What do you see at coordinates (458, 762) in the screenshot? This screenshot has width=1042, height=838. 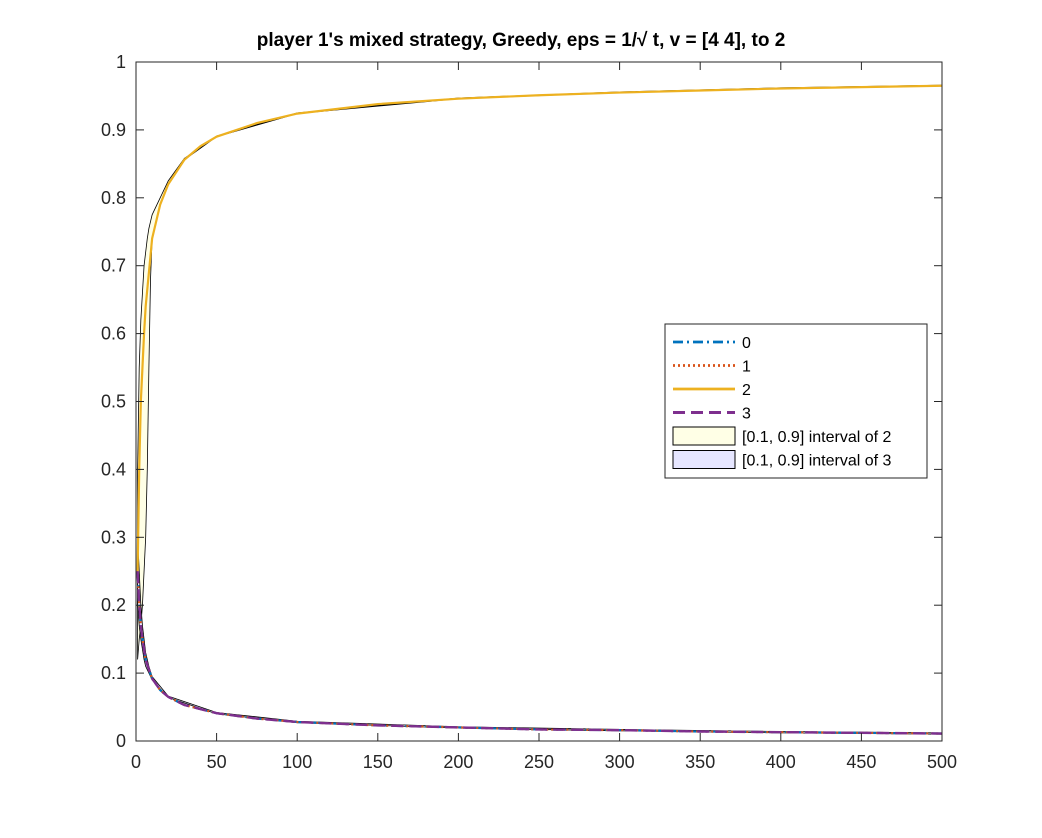 I see `x-tick-label: 200` at bounding box center [458, 762].